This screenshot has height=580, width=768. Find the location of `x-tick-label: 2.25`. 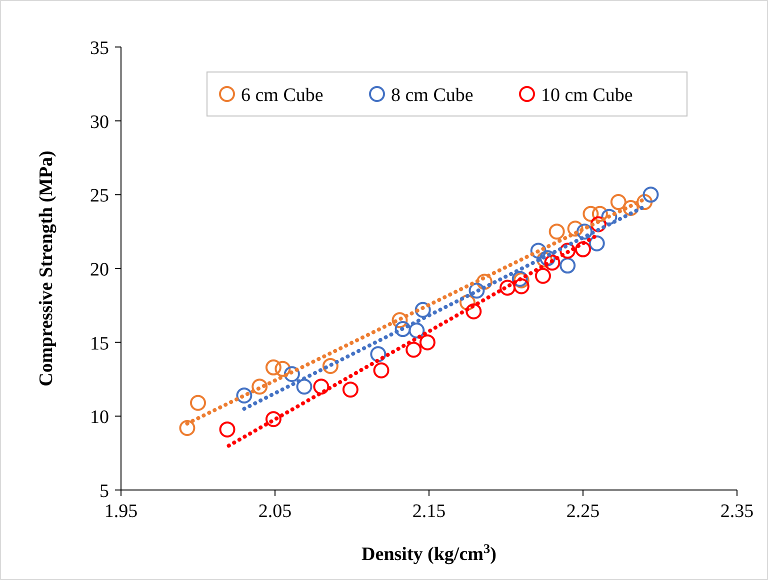

x-tick-label: 2.25 is located at coordinates (583, 511).